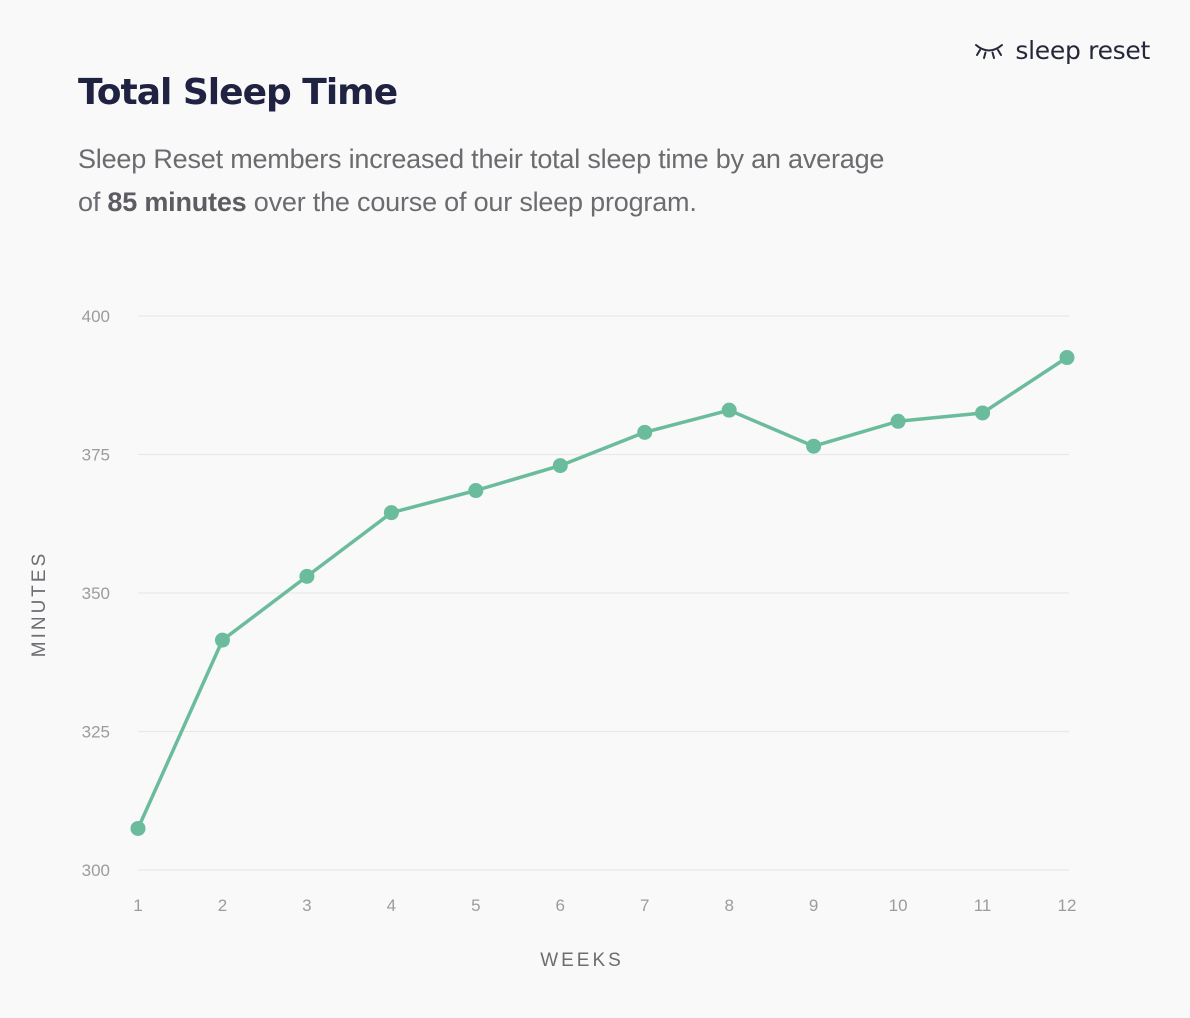  I want to click on brand-logo: sleep reset, so click(1061, 50).